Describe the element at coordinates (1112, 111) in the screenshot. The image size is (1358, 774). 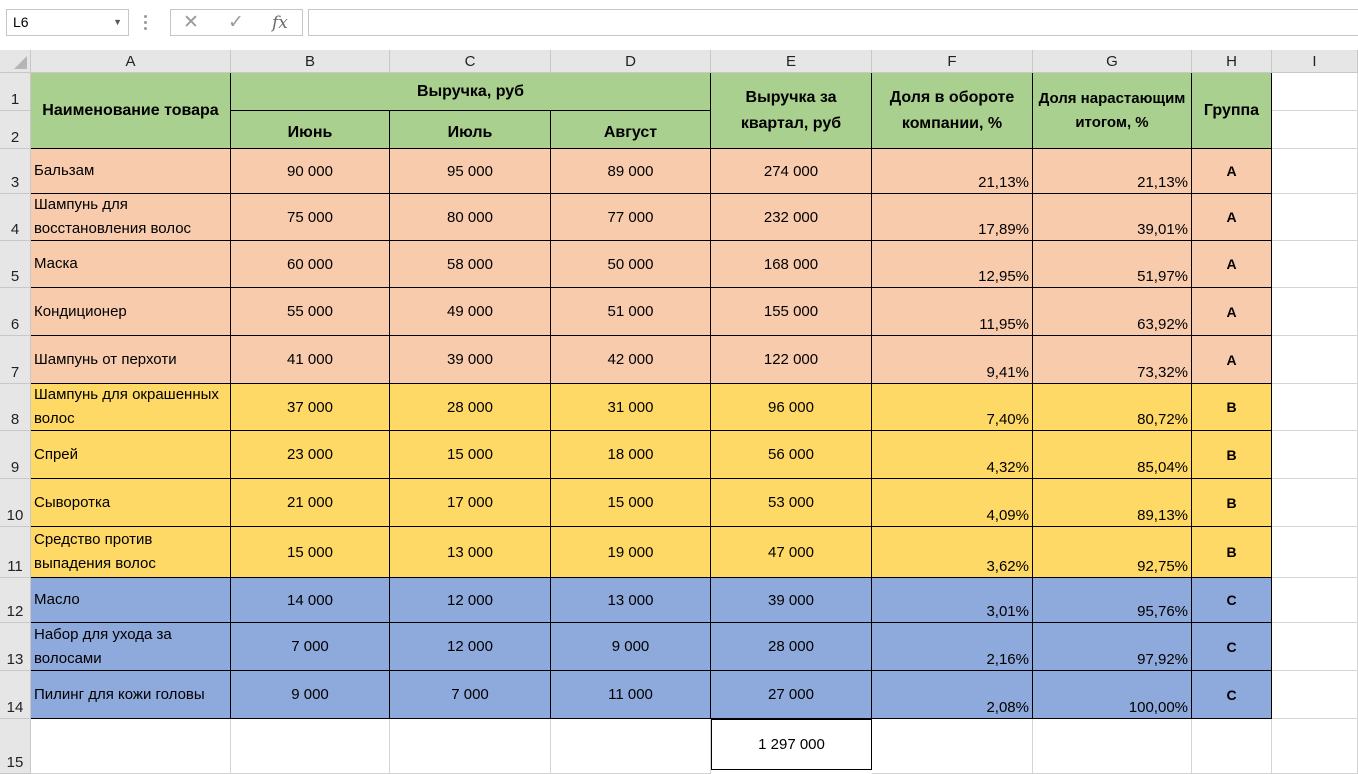
I see `header-cumulative: Доля нарастающим итогом, %` at that location.